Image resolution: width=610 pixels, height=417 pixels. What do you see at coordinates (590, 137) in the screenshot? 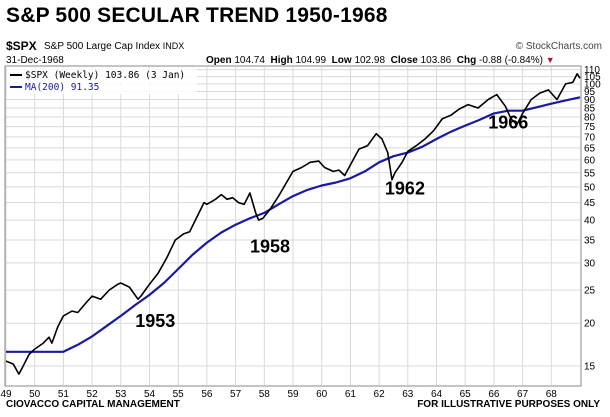
I see `y-tick-label: 70` at bounding box center [590, 137].